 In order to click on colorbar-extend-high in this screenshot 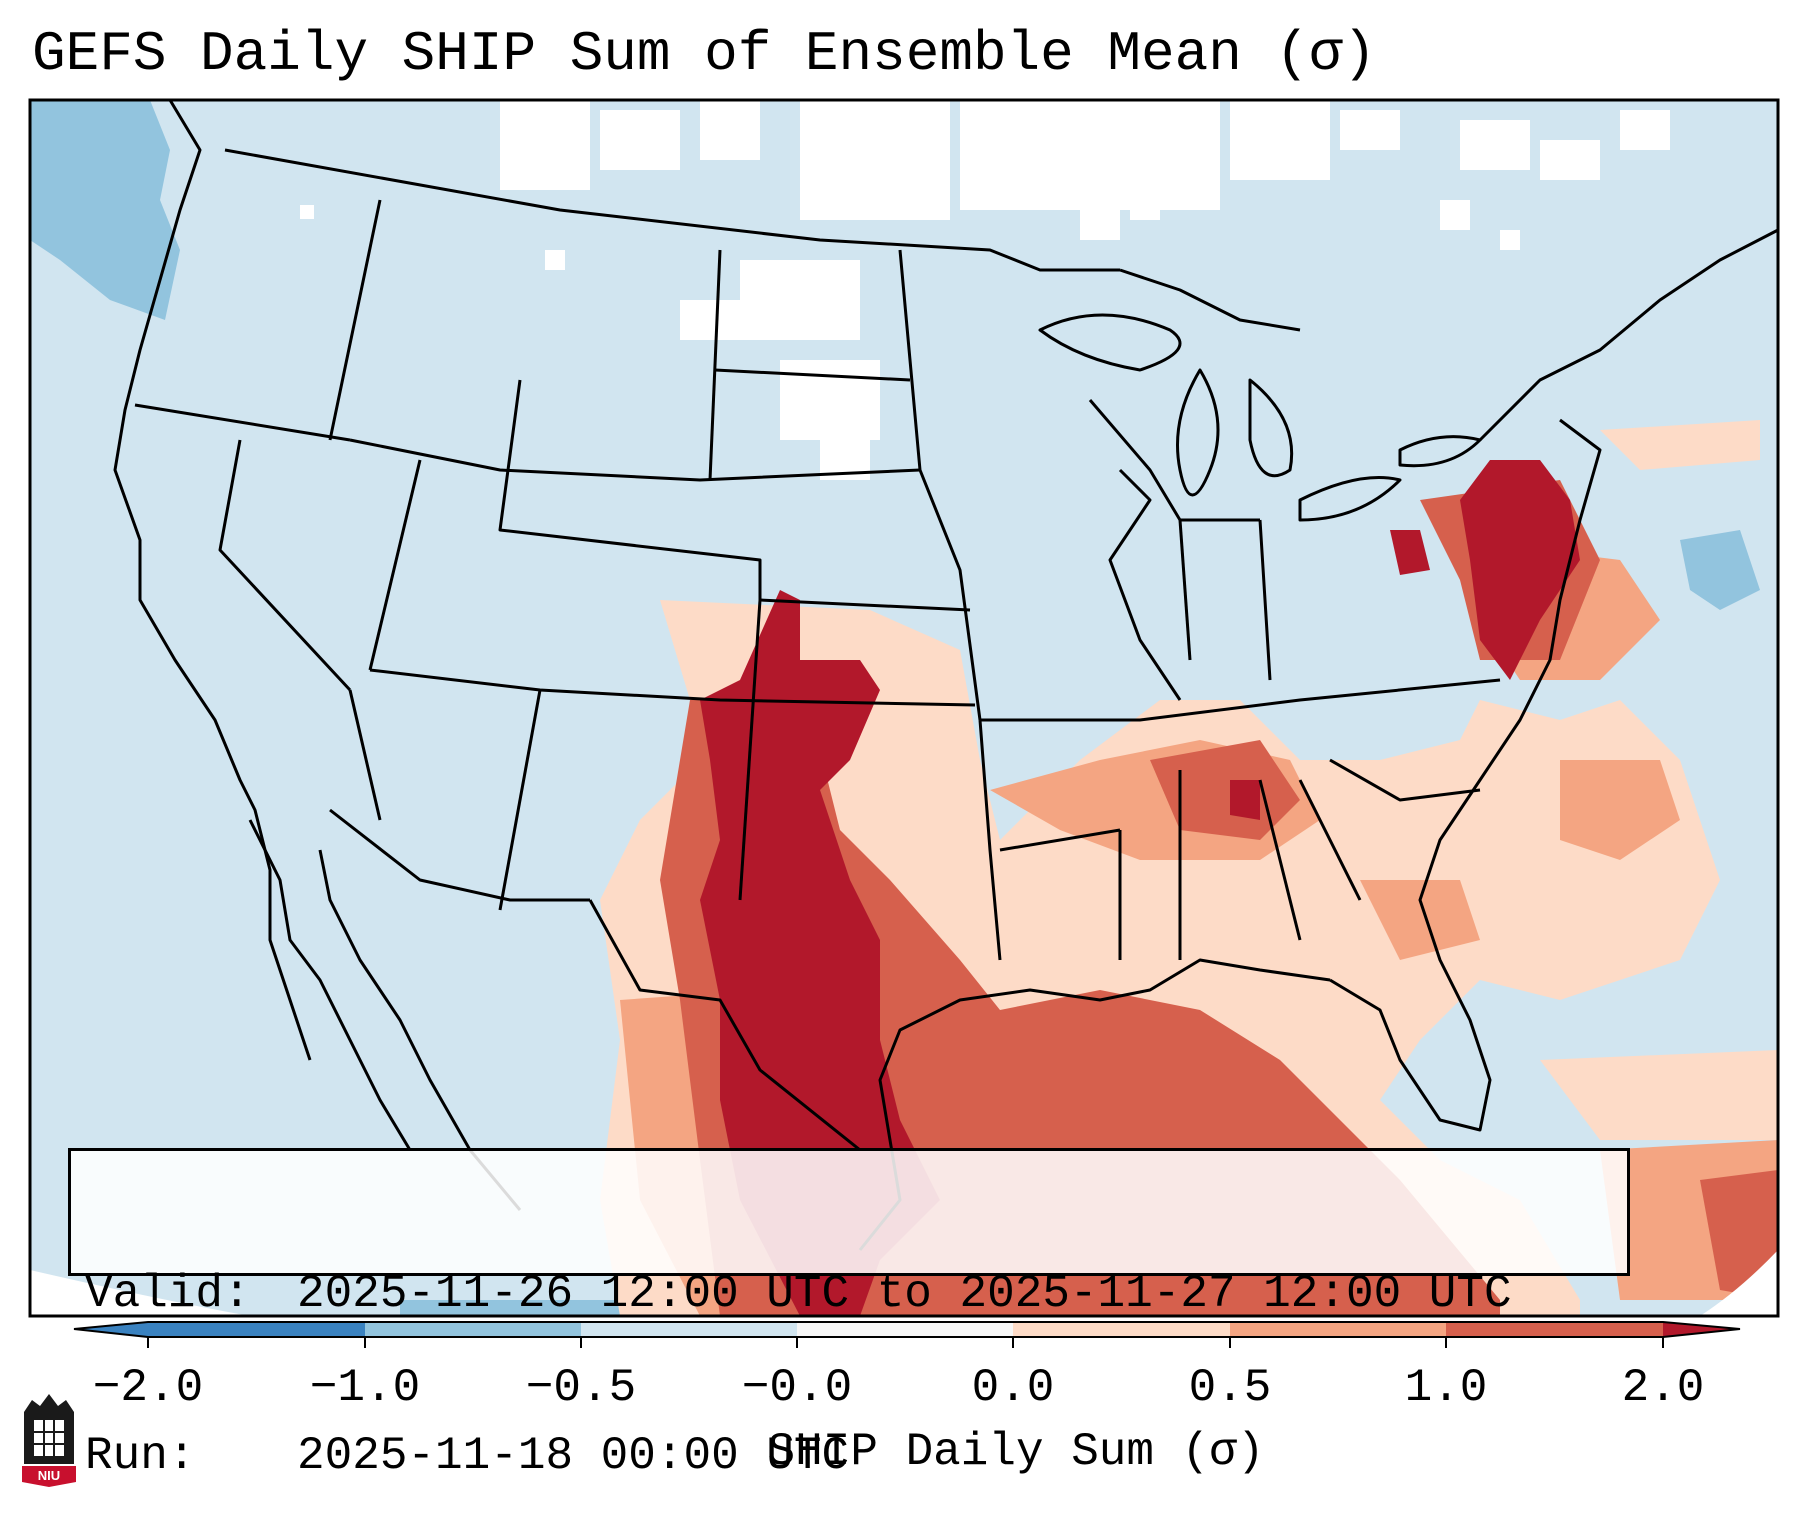, I will do `click(1701, 1329)`.